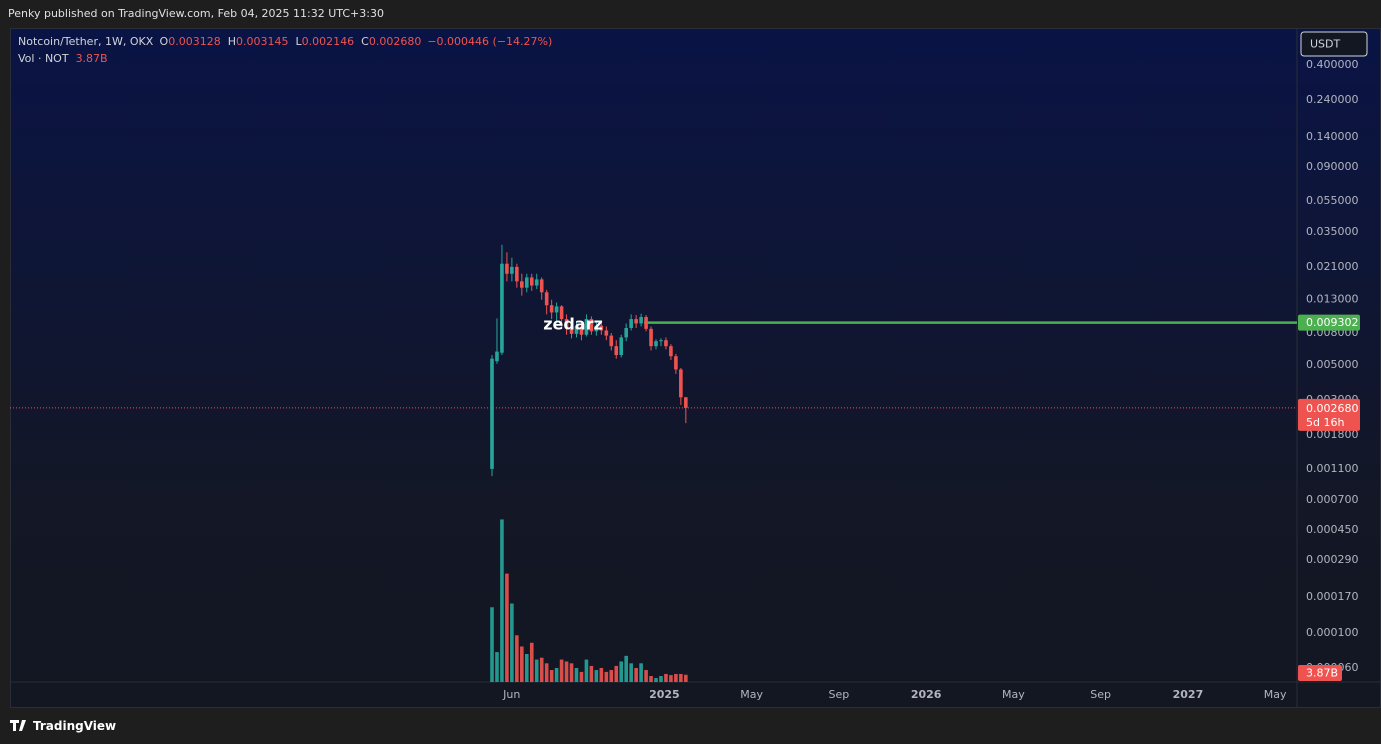  What do you see at coordinates (1332, 322) in the screenshot?
I see `level-price-label: 0.009302` at bounding box center [1332, 322].